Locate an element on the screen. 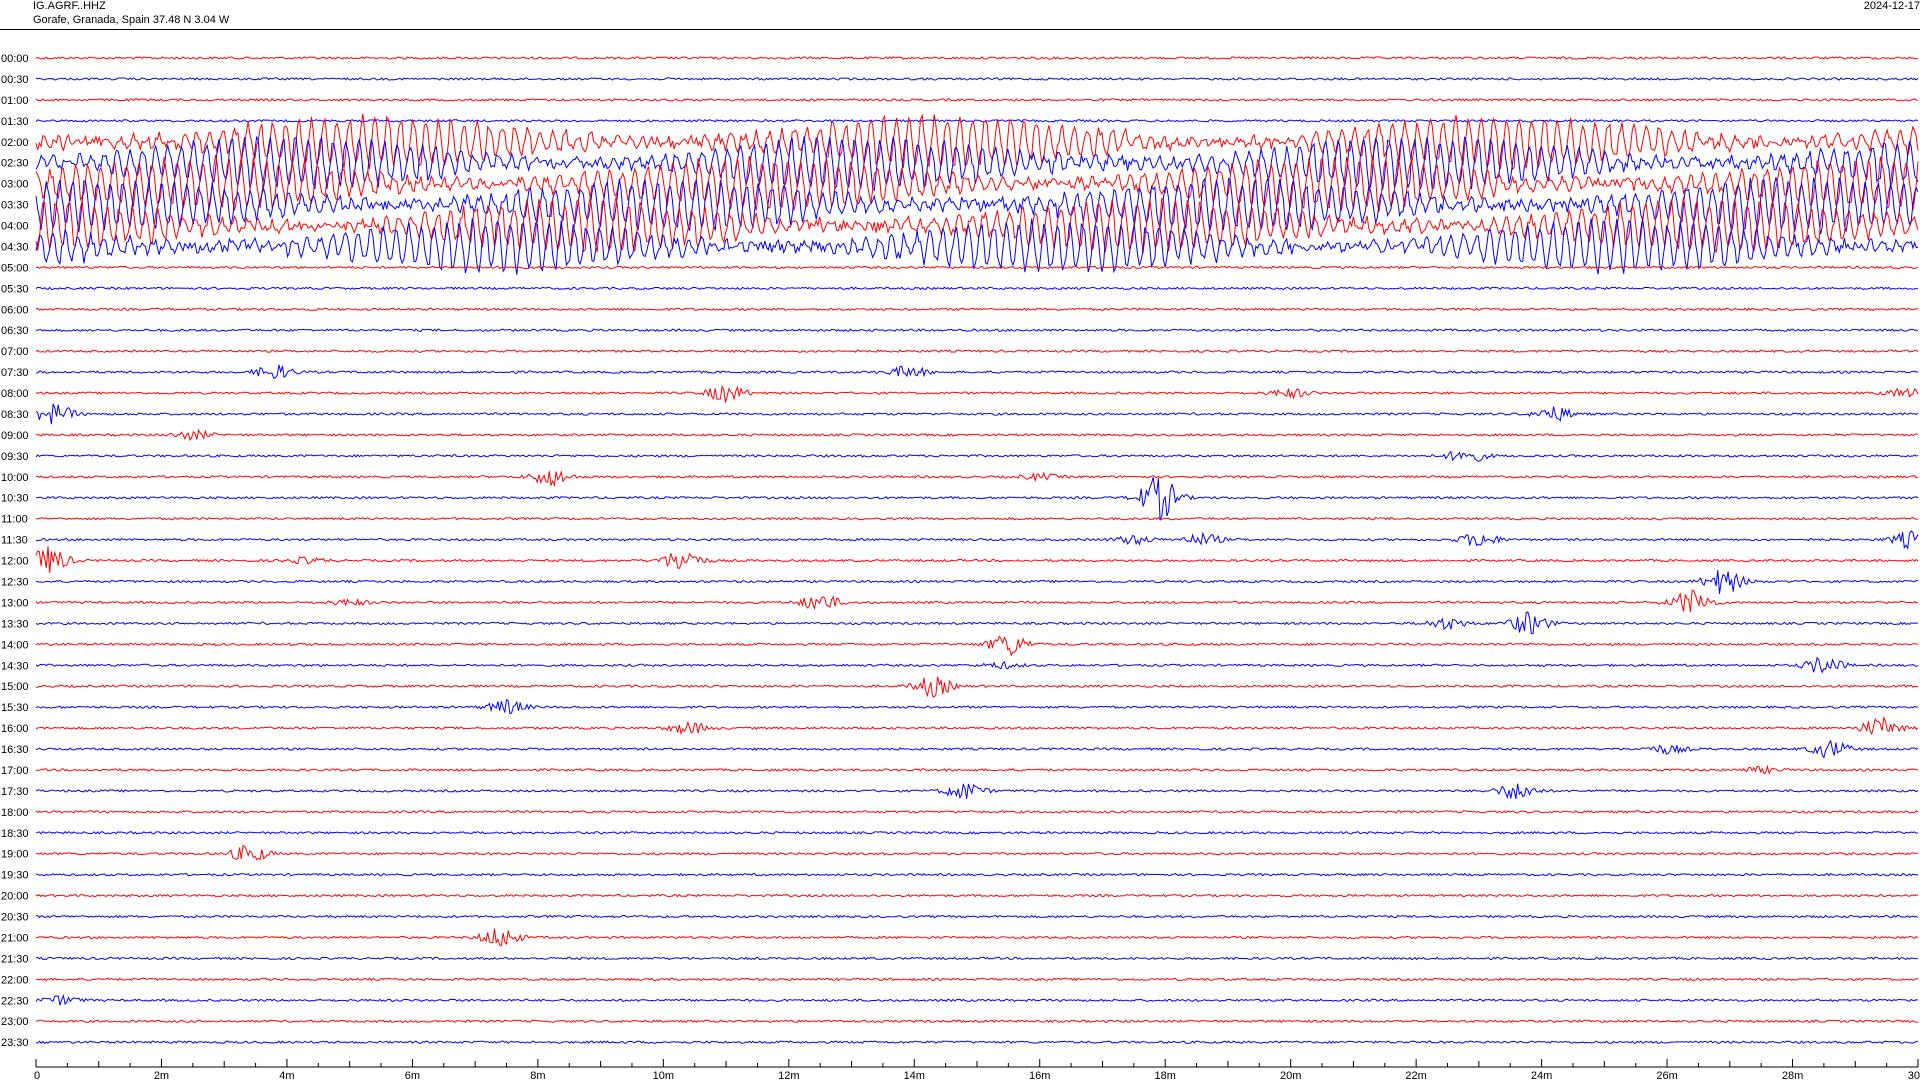 The height and width of the screenshot is (1080, 1920). row-label-1230: 12:30 is located at coordinates (15, 583).